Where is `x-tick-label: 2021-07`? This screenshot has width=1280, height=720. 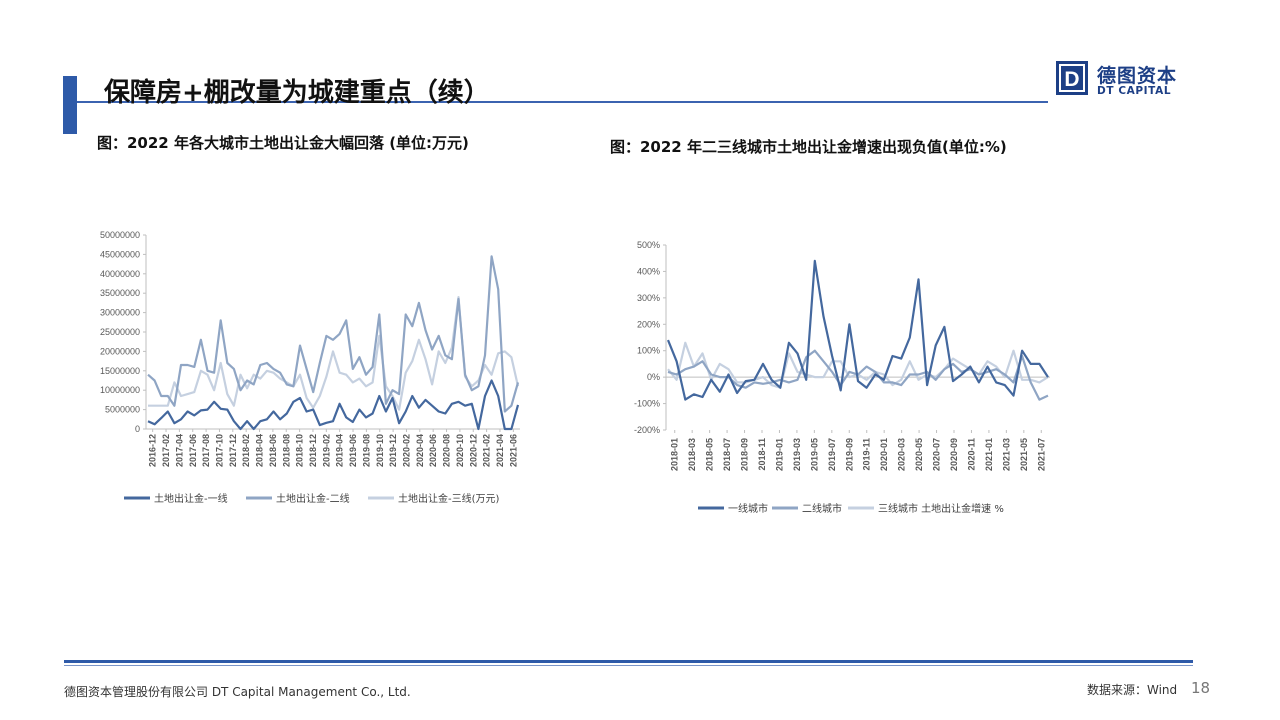 x-tick-label: 2021-07 is located at coordinates (1041, 454).